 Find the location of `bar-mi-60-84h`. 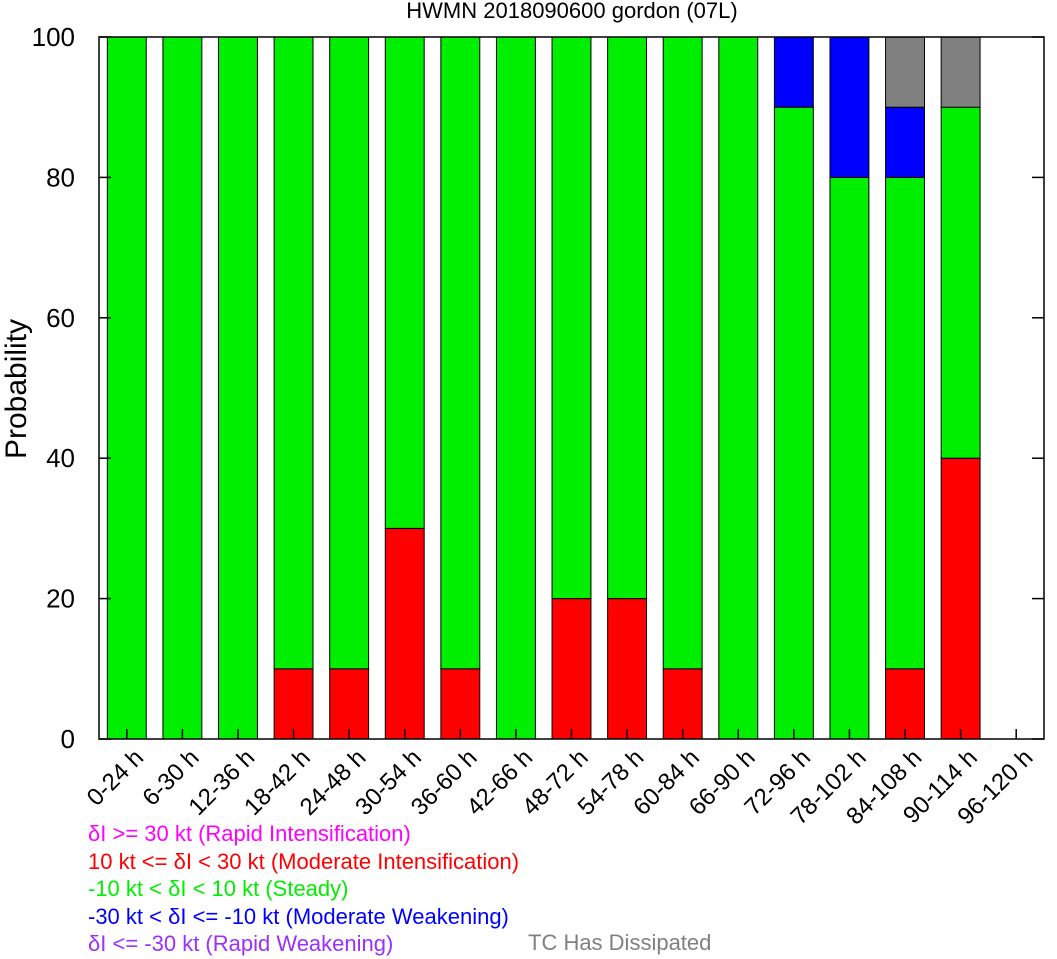

bar-mi-60-84h is located at coordinates (682, 704).